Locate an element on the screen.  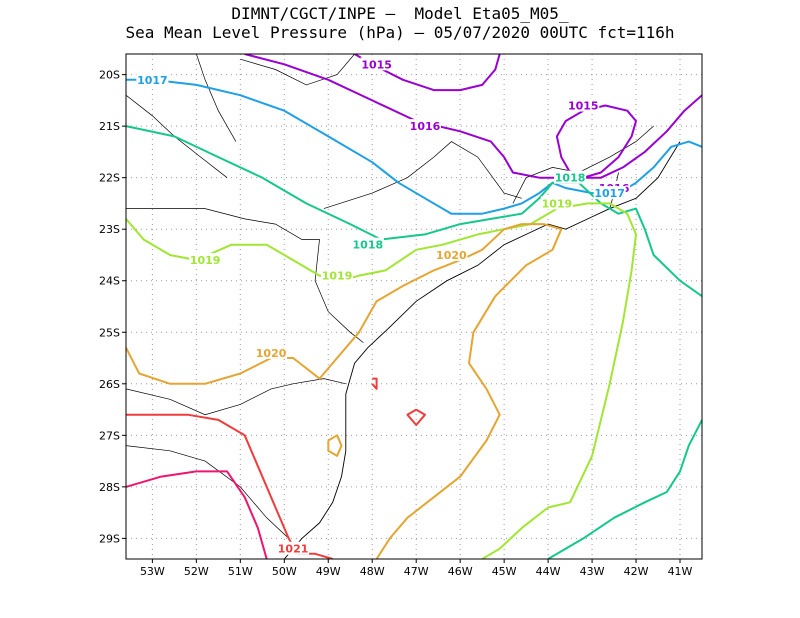
tick-label-lat: 27S is located at coordinates (109, 435).